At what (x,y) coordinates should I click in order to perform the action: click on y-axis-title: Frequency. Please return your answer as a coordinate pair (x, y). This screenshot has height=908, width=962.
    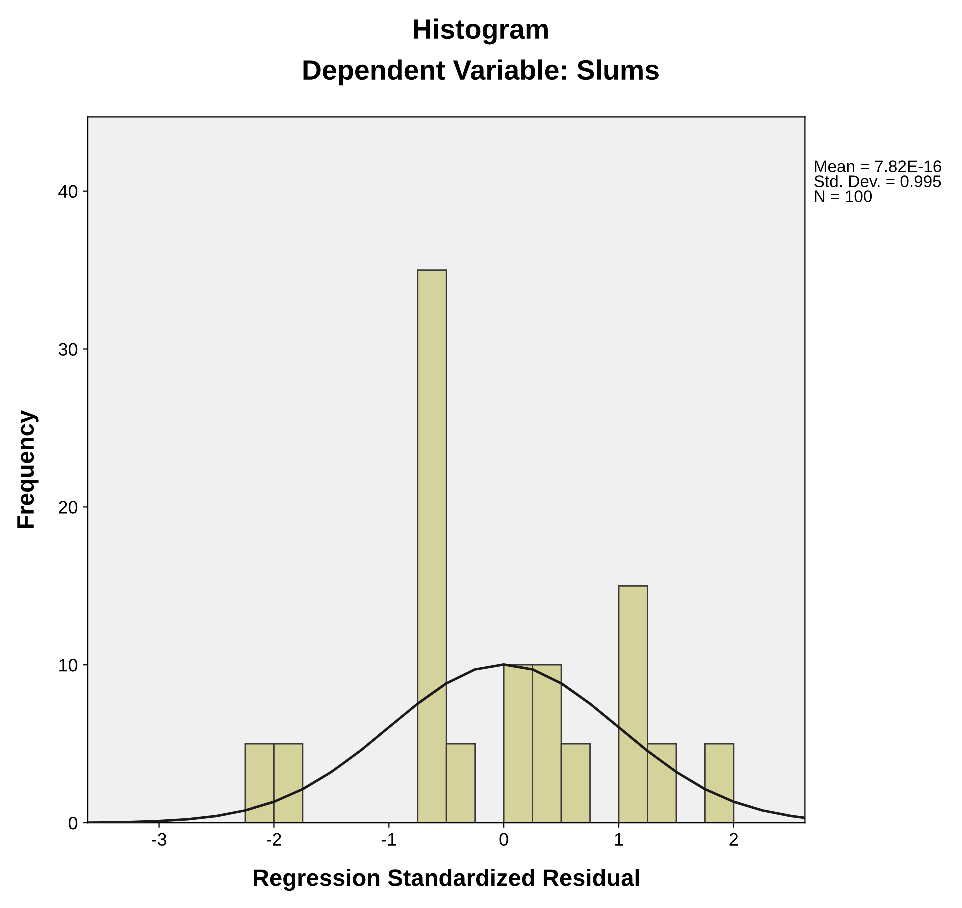
    Looking at the image, I should click on (28, 469).